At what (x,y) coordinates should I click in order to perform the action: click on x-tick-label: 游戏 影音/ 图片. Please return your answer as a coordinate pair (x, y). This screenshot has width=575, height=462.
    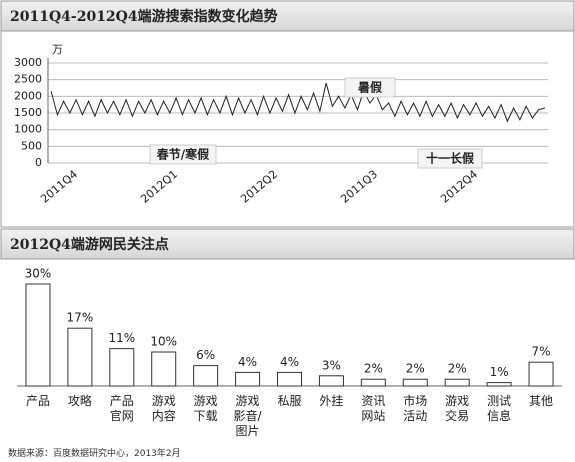
    Looking at the image, I should click on (247, 416).